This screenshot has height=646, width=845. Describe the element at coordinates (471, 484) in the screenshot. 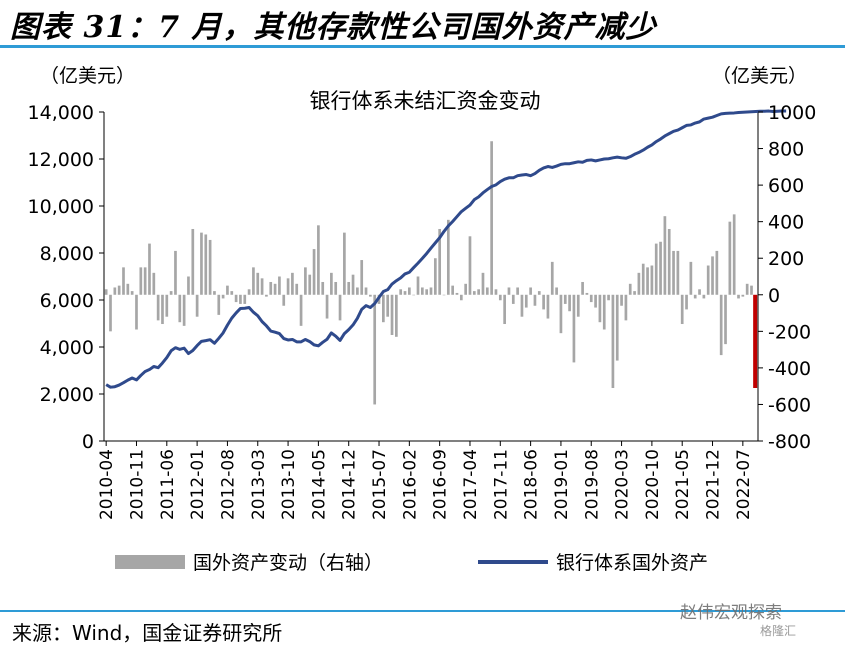

I see `x-tick-label: 2017-04` at that location.